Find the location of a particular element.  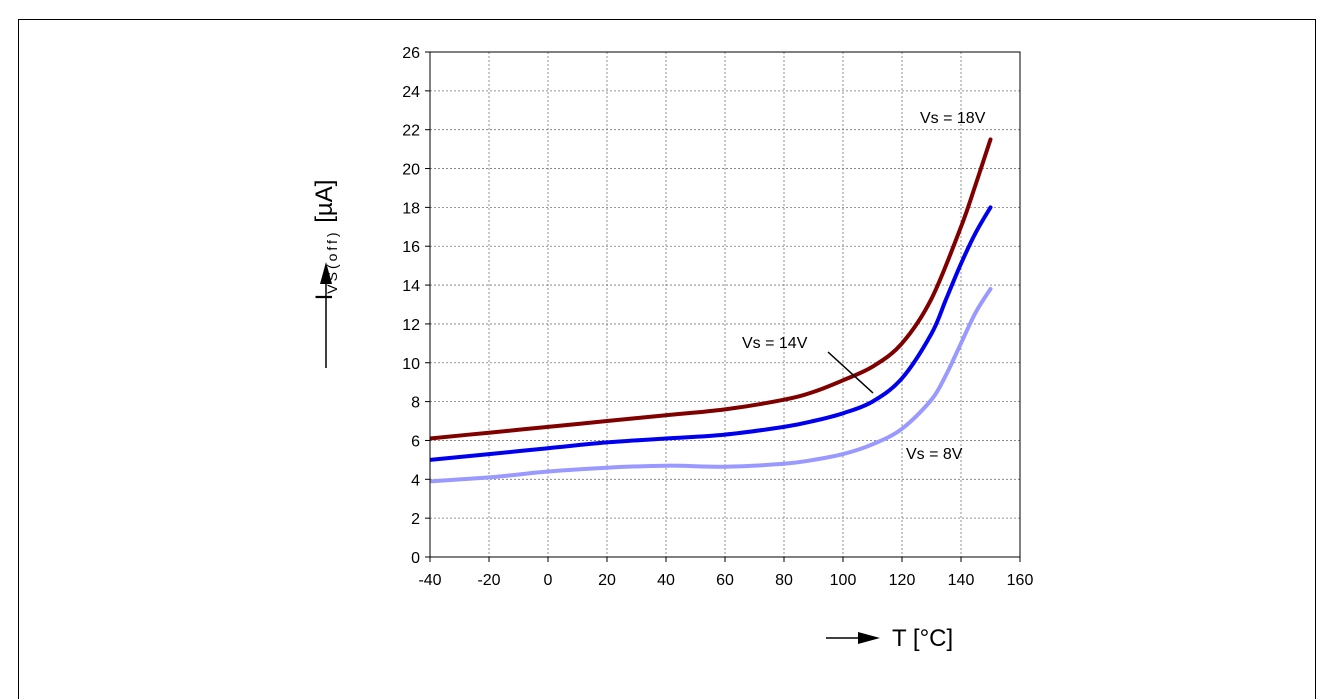

y-tick-label: 18 is located at coordinates (411, 208).